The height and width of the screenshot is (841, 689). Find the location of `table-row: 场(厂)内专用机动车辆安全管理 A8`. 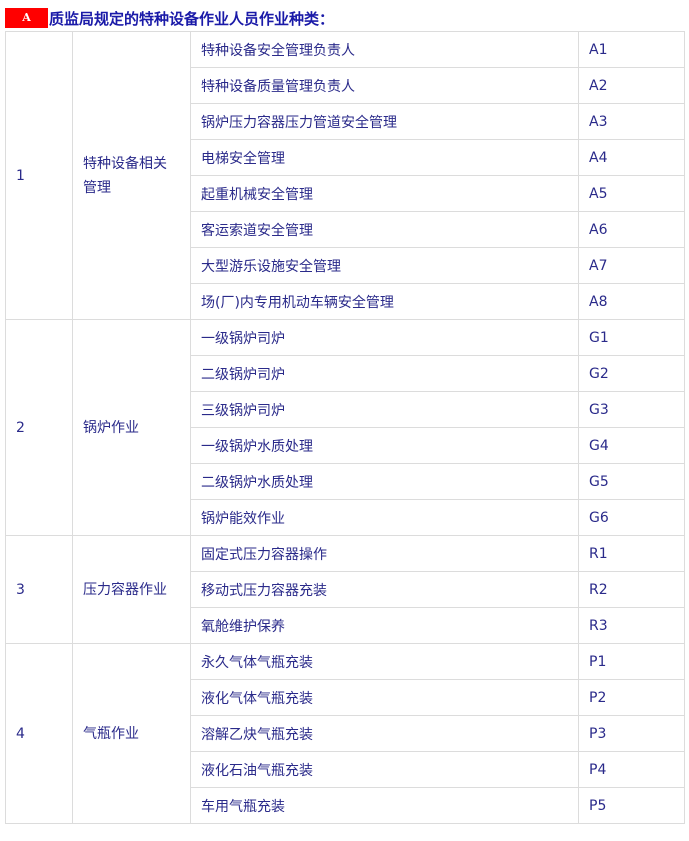

table-row: 场(厂)内专用机动车辆安全管理 A8 is located at coordinates (345, 301).